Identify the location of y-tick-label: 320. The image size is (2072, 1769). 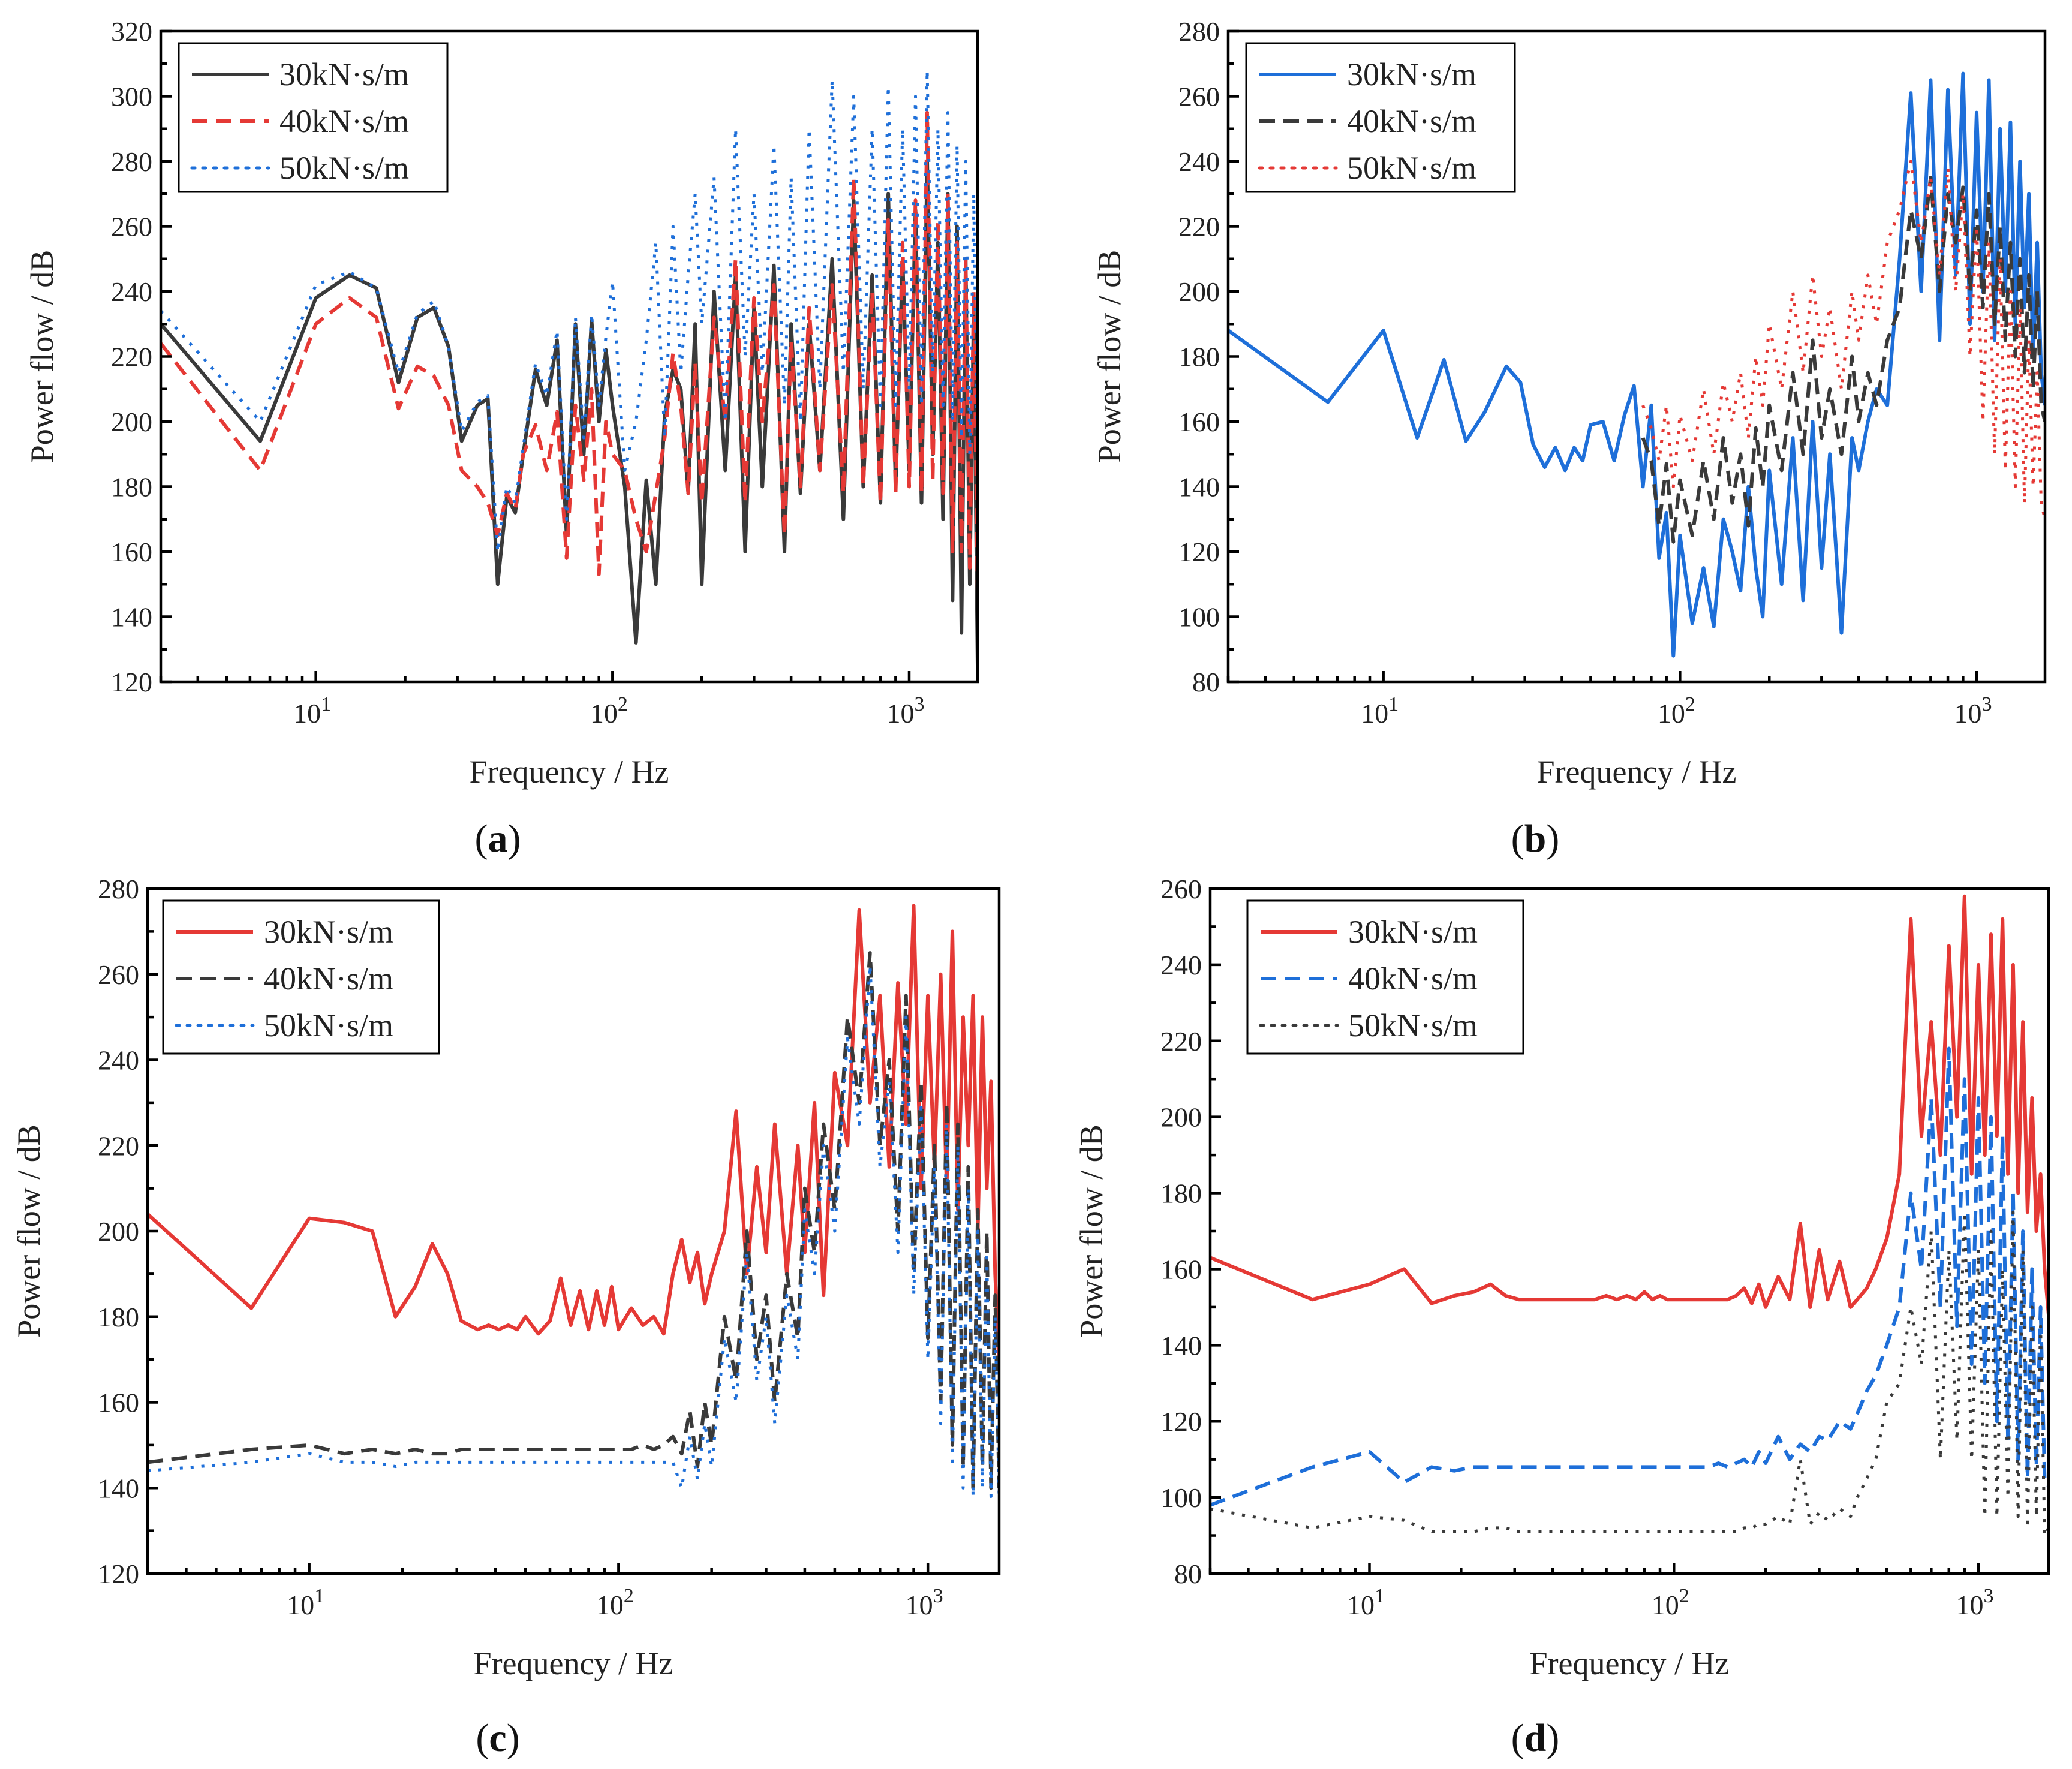
(131, 31).